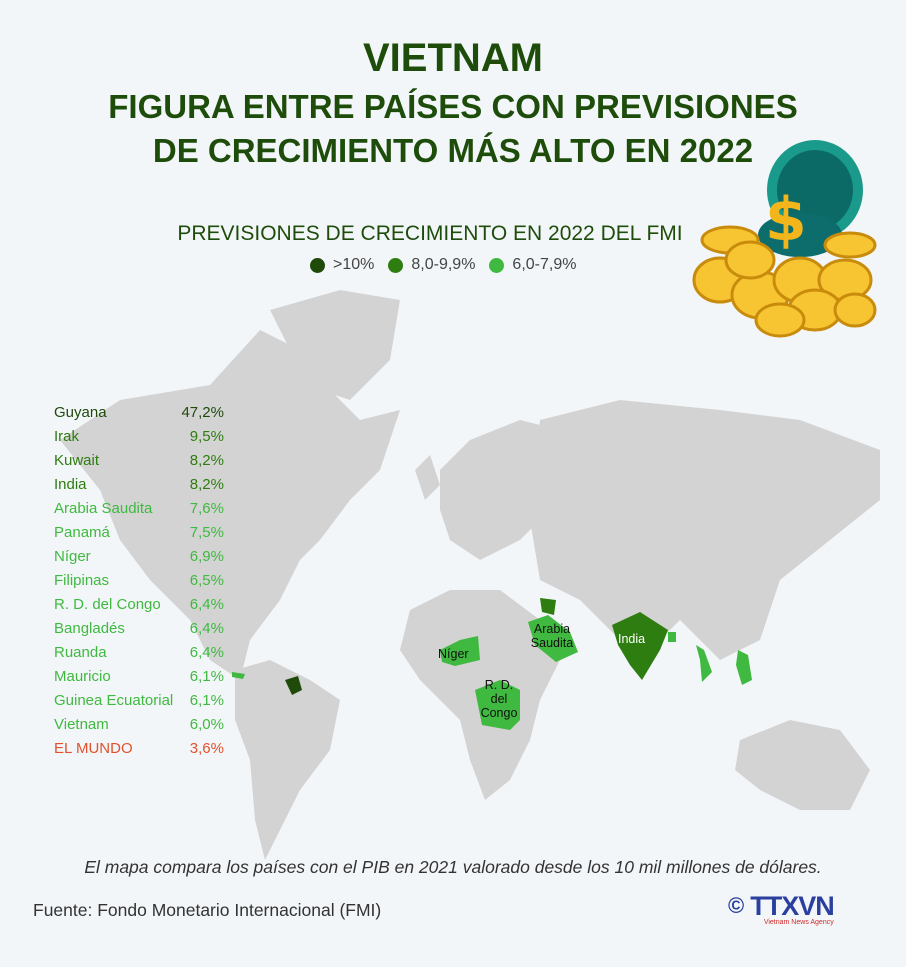  What do you see at coordinates (792, 906) in the screenshot?
I see `logo-text: TTXVN` at bounding box center [792, 906].